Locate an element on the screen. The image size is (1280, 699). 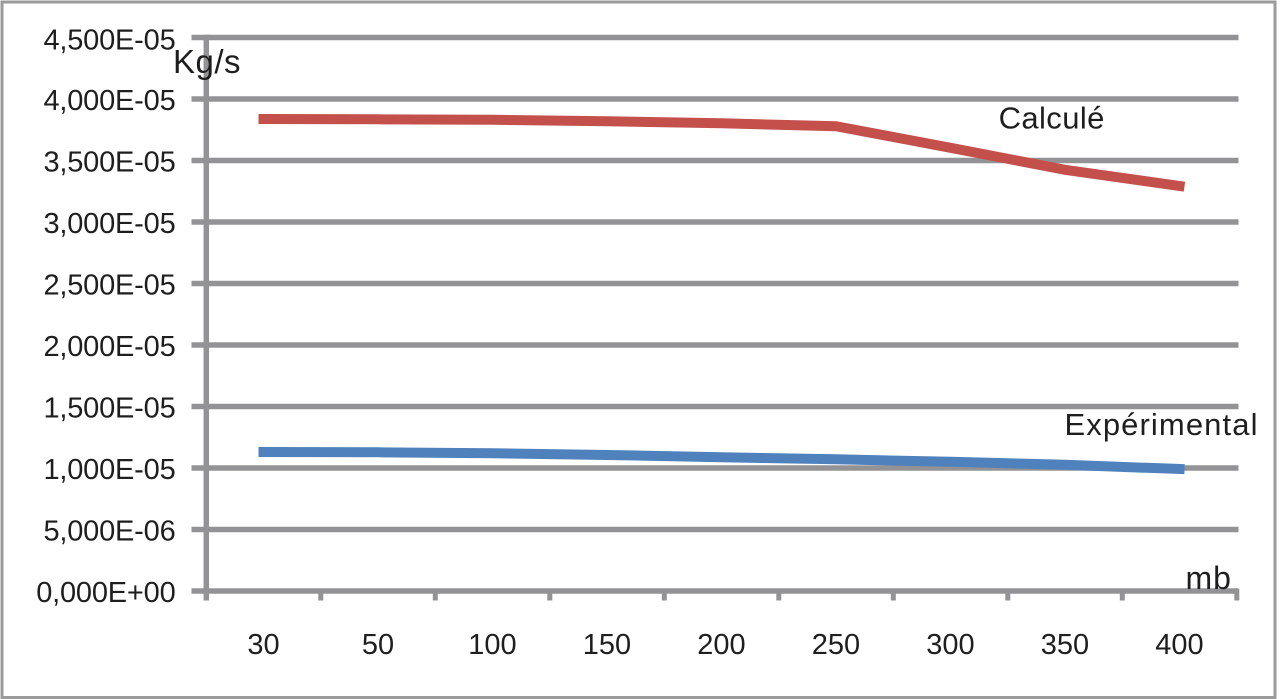
svg-text: 2,500E-05 is located at coordinates (109, 286).